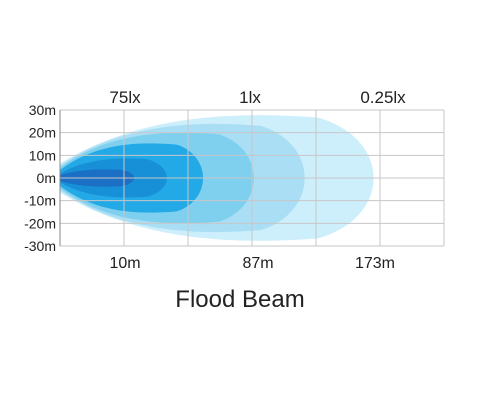 This screenshot has height=400, width=480. Describe the element at coordinates (383, 97) in the screenshot. I see `lux-label-0-25: 0.25lx` at that location.